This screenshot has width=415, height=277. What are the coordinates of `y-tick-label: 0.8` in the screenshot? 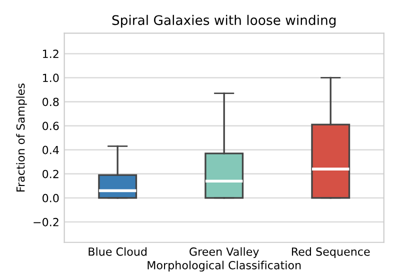 It's located at (50, 102).